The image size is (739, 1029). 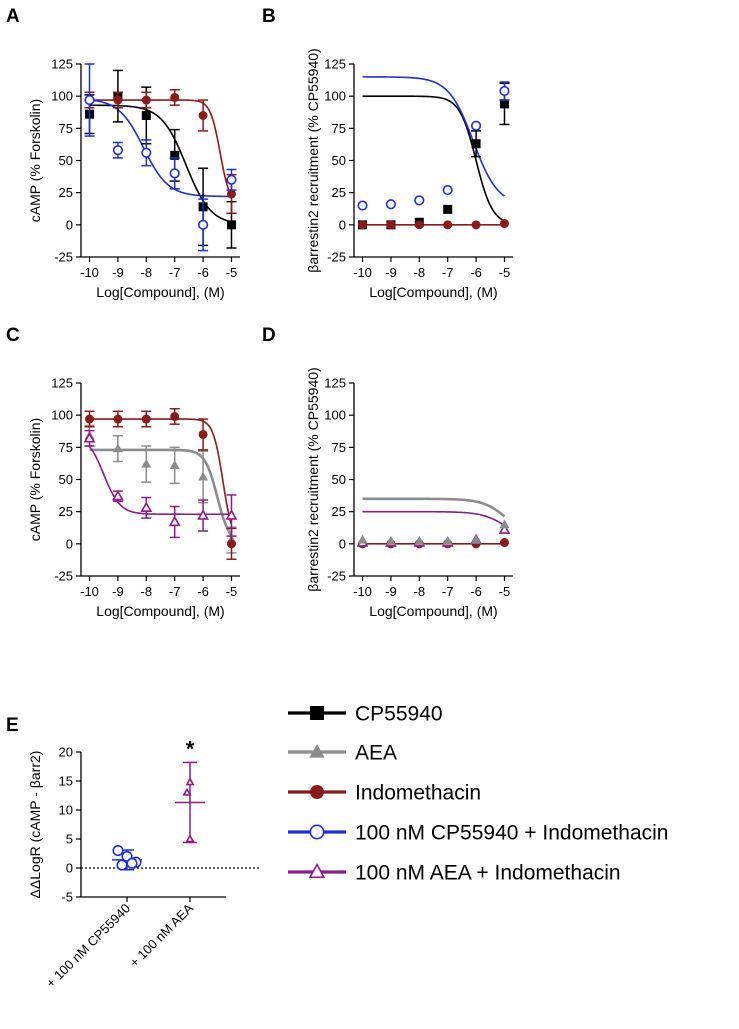 I want to click on legend-label: AEA, so click(x=376, y=753).